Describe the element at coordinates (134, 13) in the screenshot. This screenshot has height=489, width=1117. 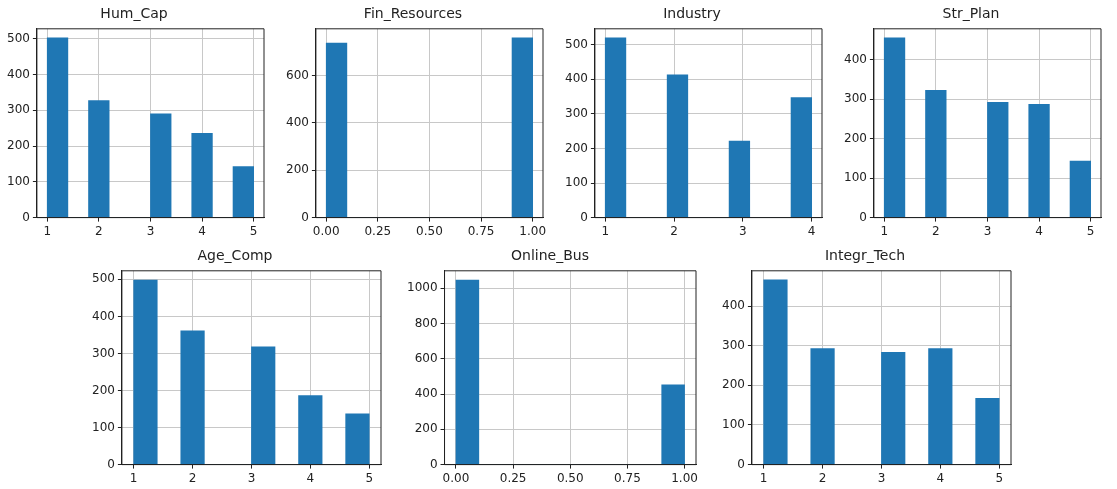
I see `chart-title: Hum_Cap` at that location.